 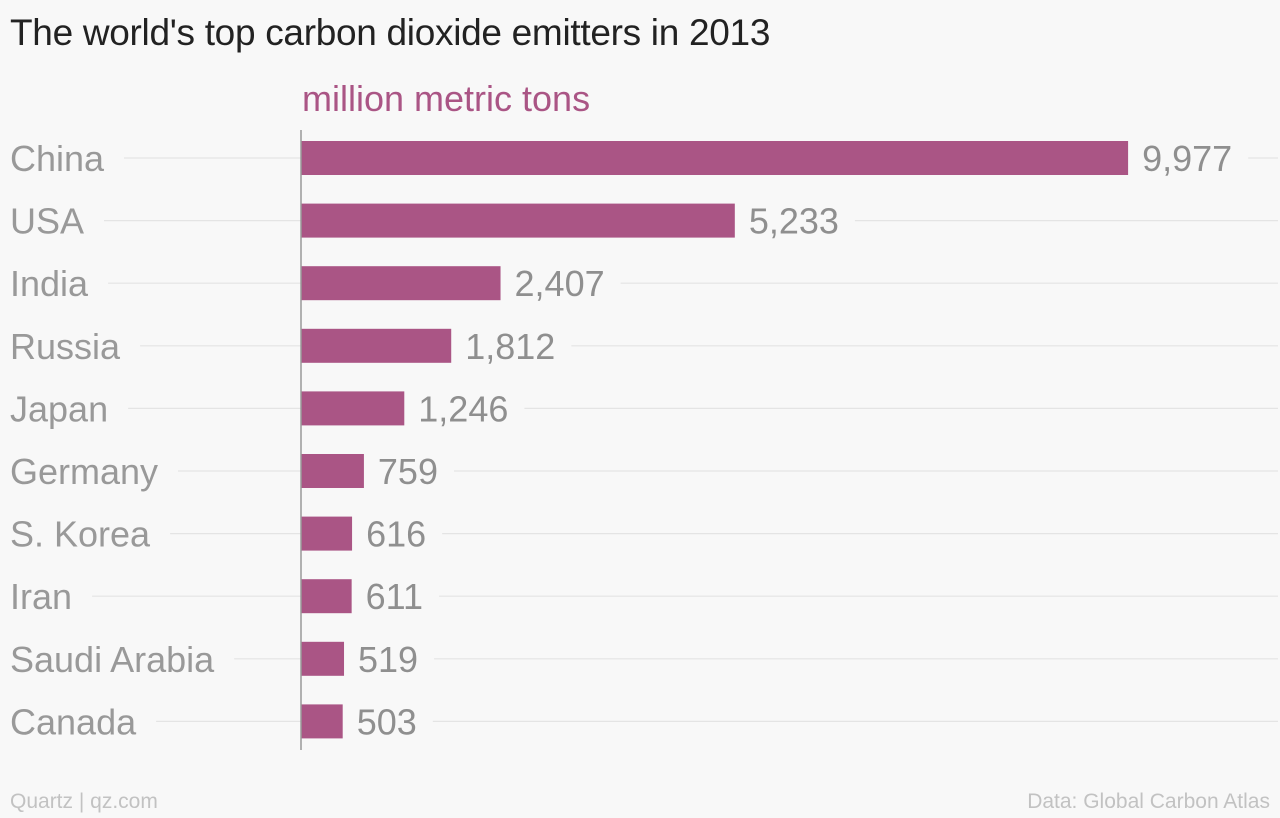 I want to click on category-label: Germany, so click(x=84, y=471).